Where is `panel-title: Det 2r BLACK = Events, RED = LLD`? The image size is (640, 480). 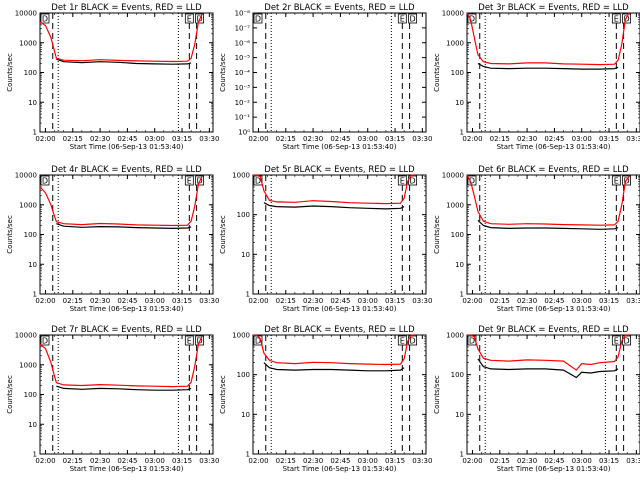 panel-title: Det 2r BLACK = Events, RED = LLD is located at coordinates (339, 8).